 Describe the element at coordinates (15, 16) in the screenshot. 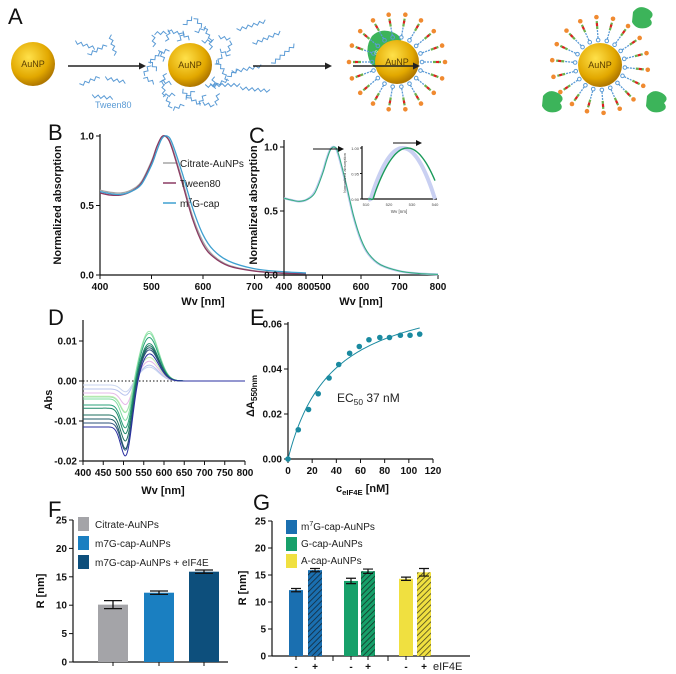

I see `panel-label-a: A` at that location.